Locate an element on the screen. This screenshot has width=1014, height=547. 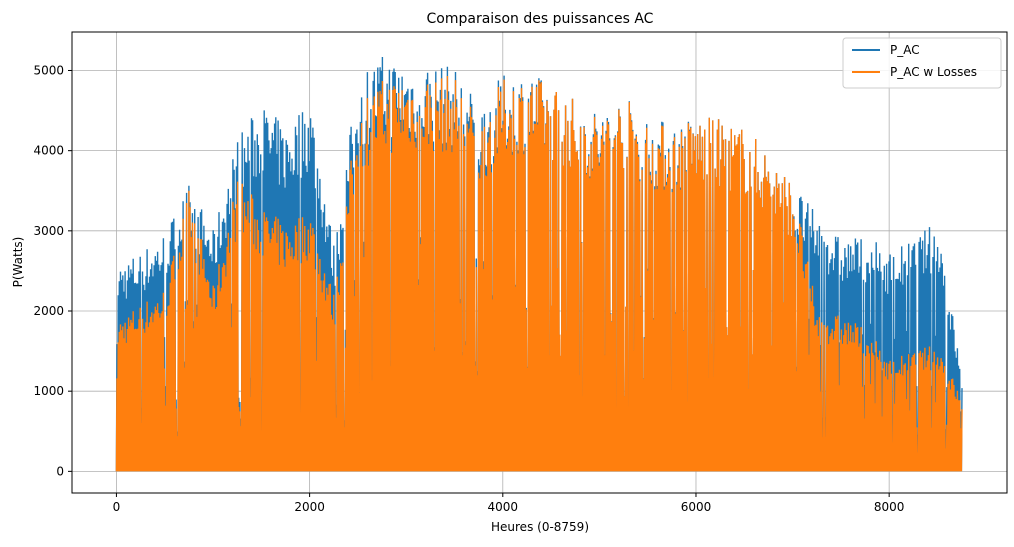
legend-box is located at coordinates (922, 63).